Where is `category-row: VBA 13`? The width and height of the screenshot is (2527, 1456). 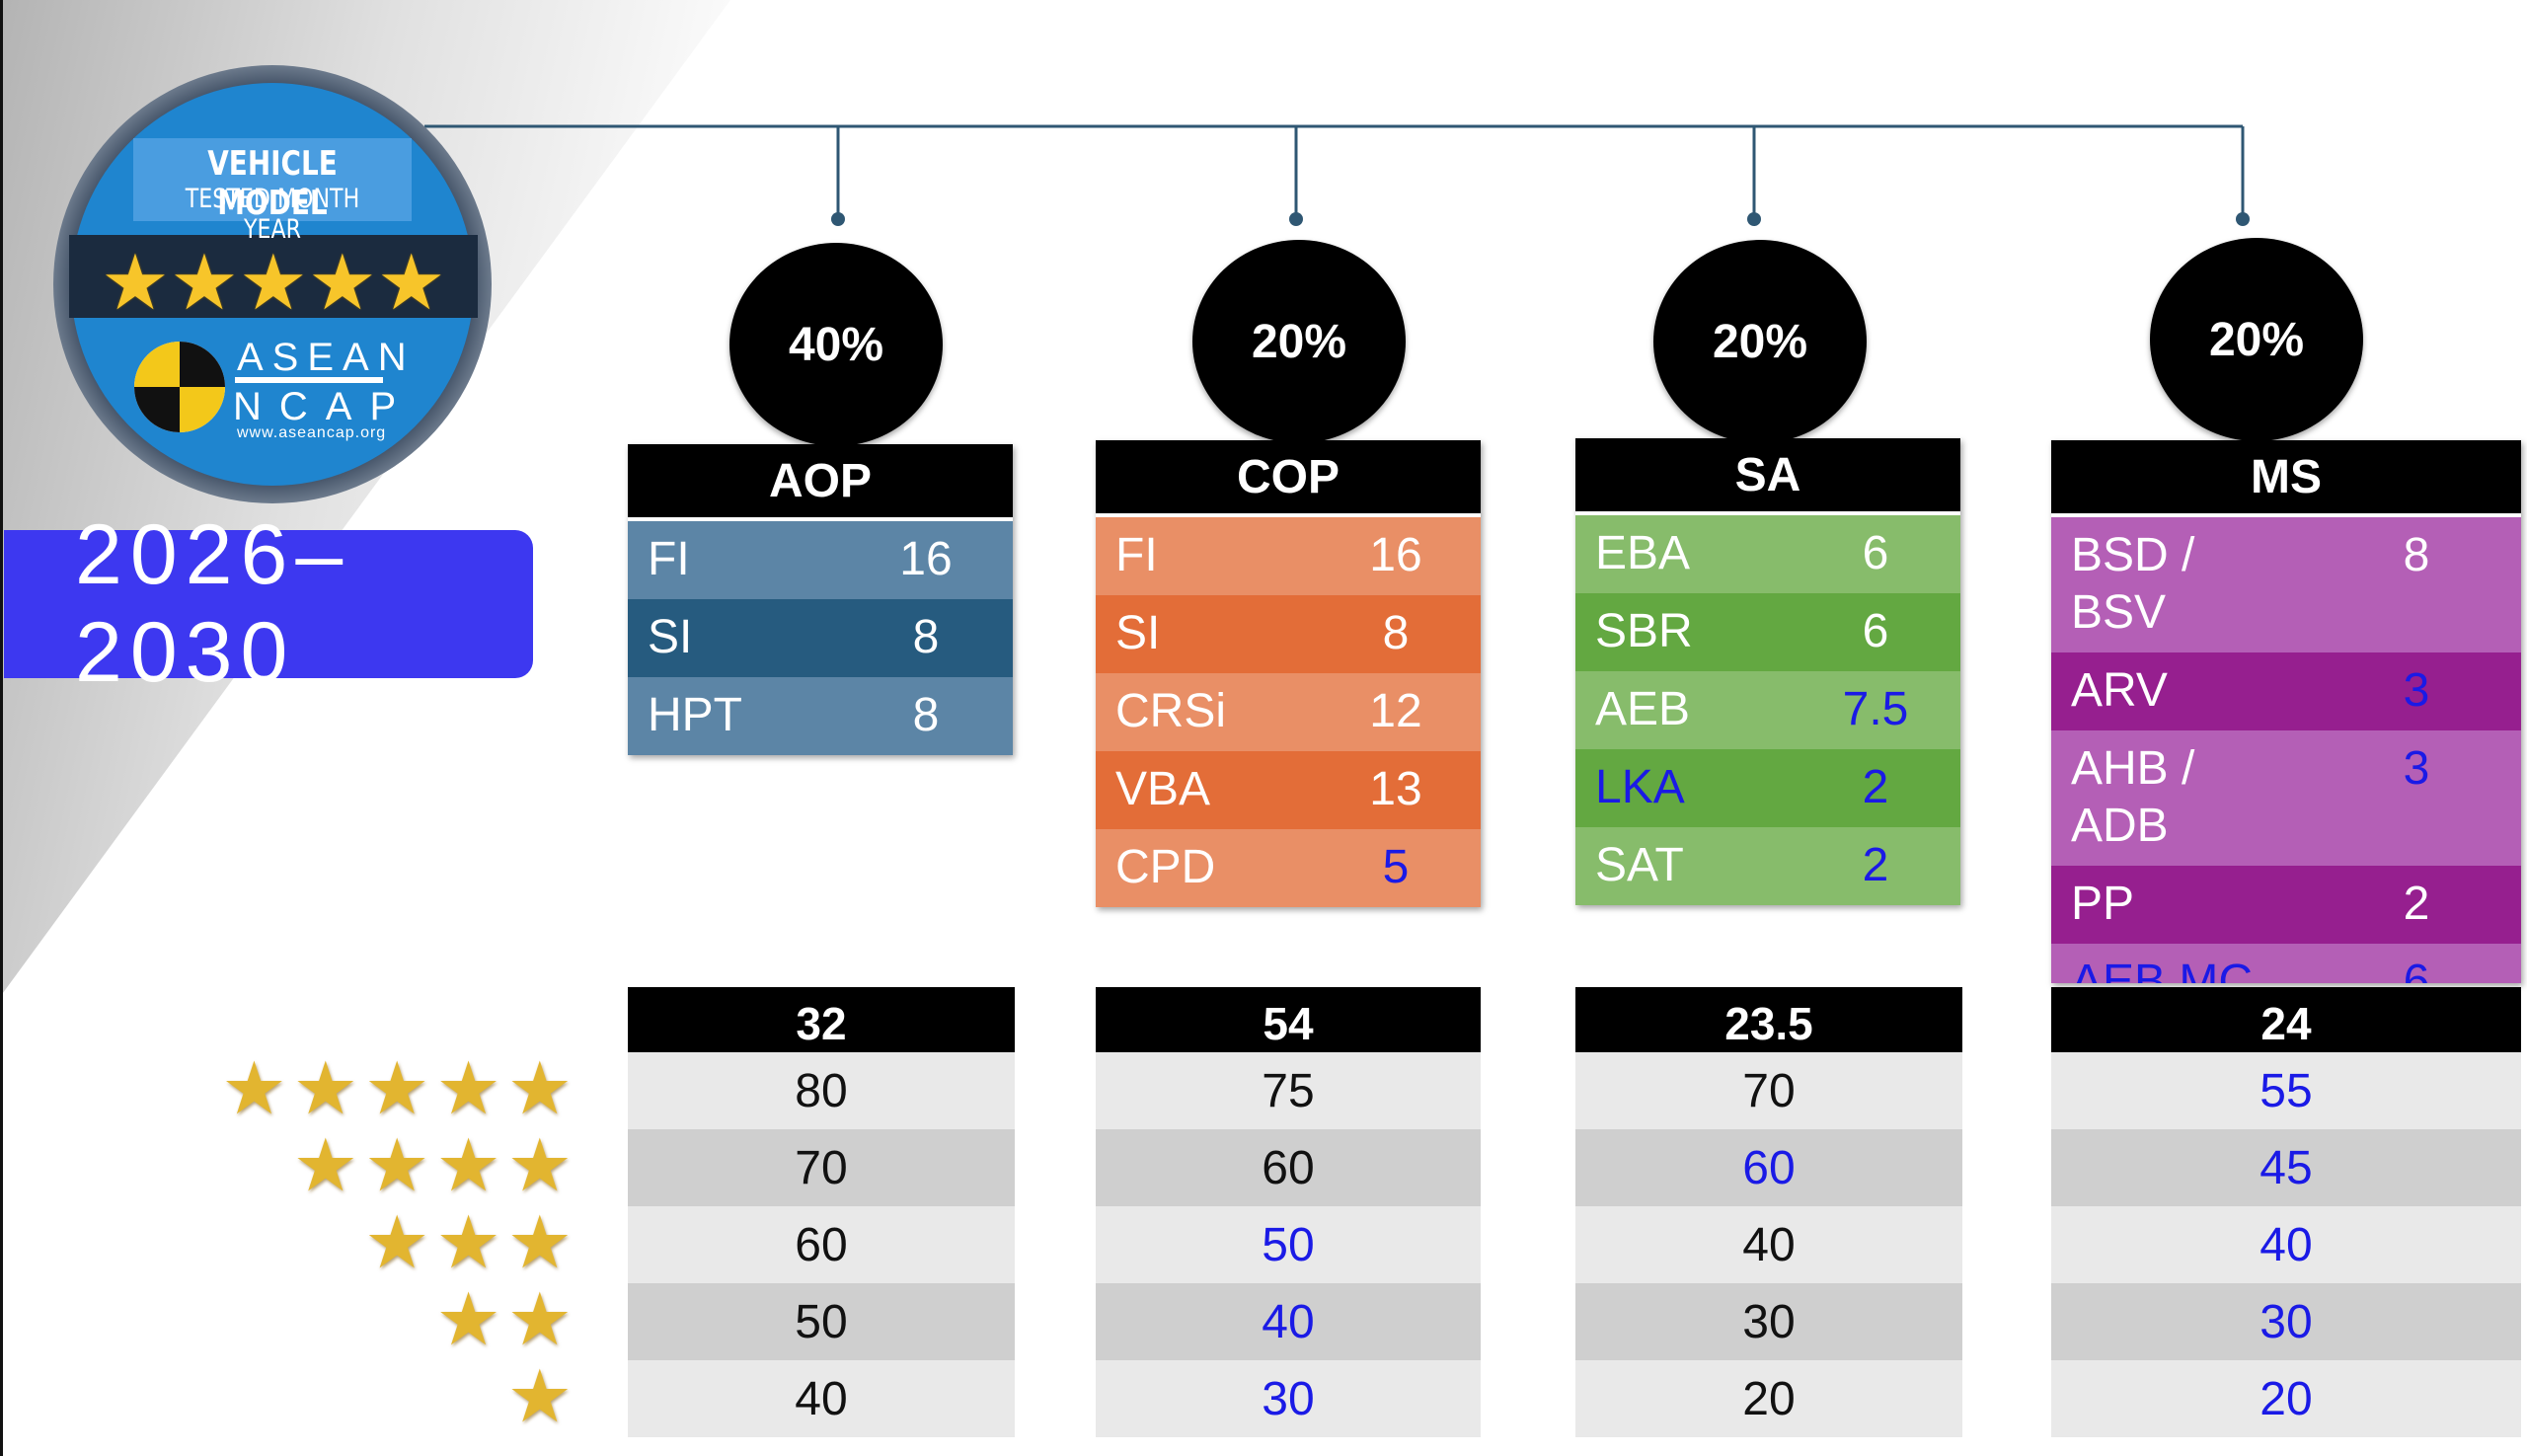
category-row: VBA 13 is located at coordinates (1288, 790).